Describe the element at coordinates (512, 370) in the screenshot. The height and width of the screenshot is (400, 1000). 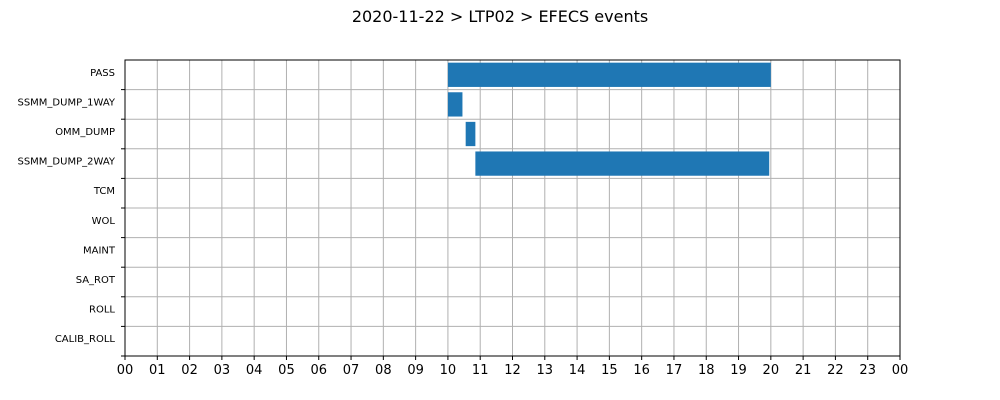
I see `x-tick-label: 12` at that location.